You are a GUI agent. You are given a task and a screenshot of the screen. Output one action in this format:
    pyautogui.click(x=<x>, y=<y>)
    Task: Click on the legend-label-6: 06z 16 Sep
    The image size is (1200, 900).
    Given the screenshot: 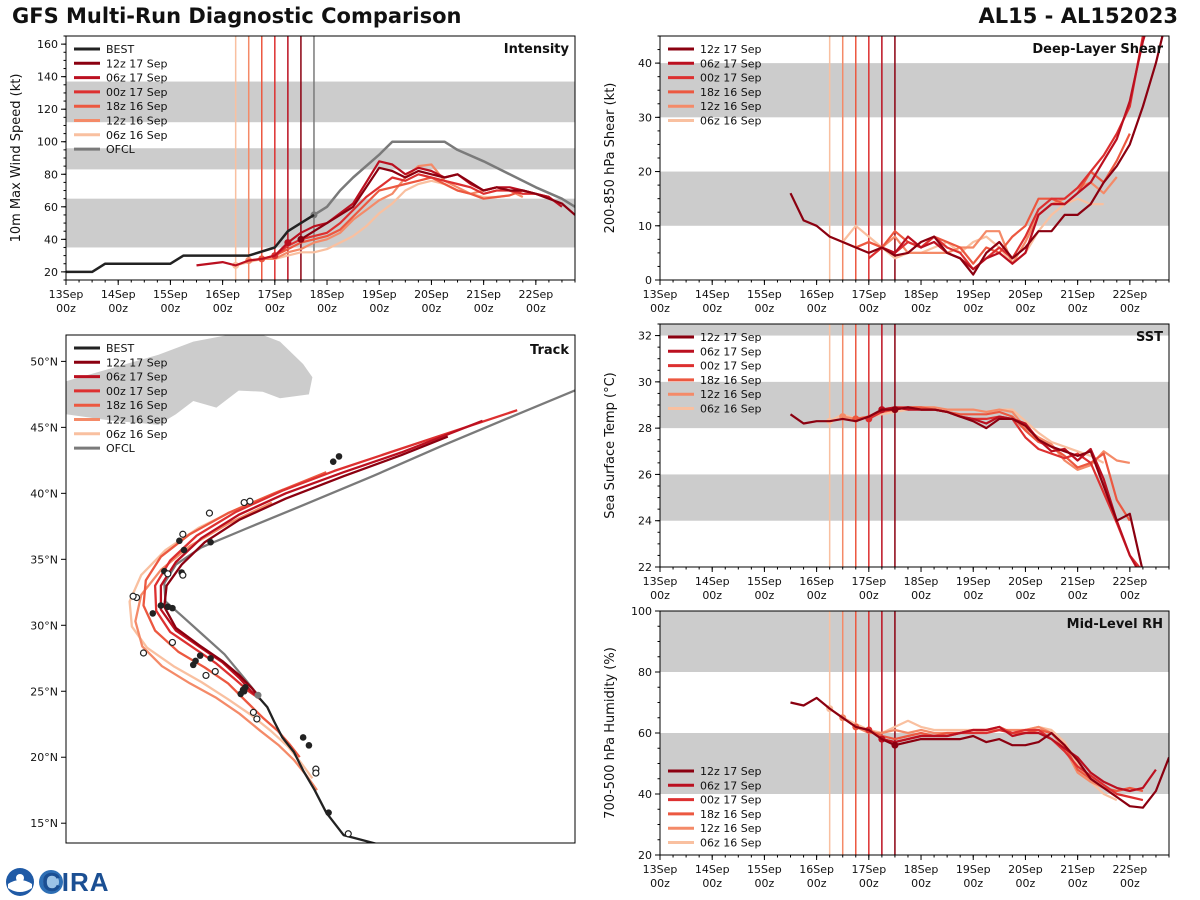 What is the action you would take?
    pyautogui.click(x=137, y=434)
    